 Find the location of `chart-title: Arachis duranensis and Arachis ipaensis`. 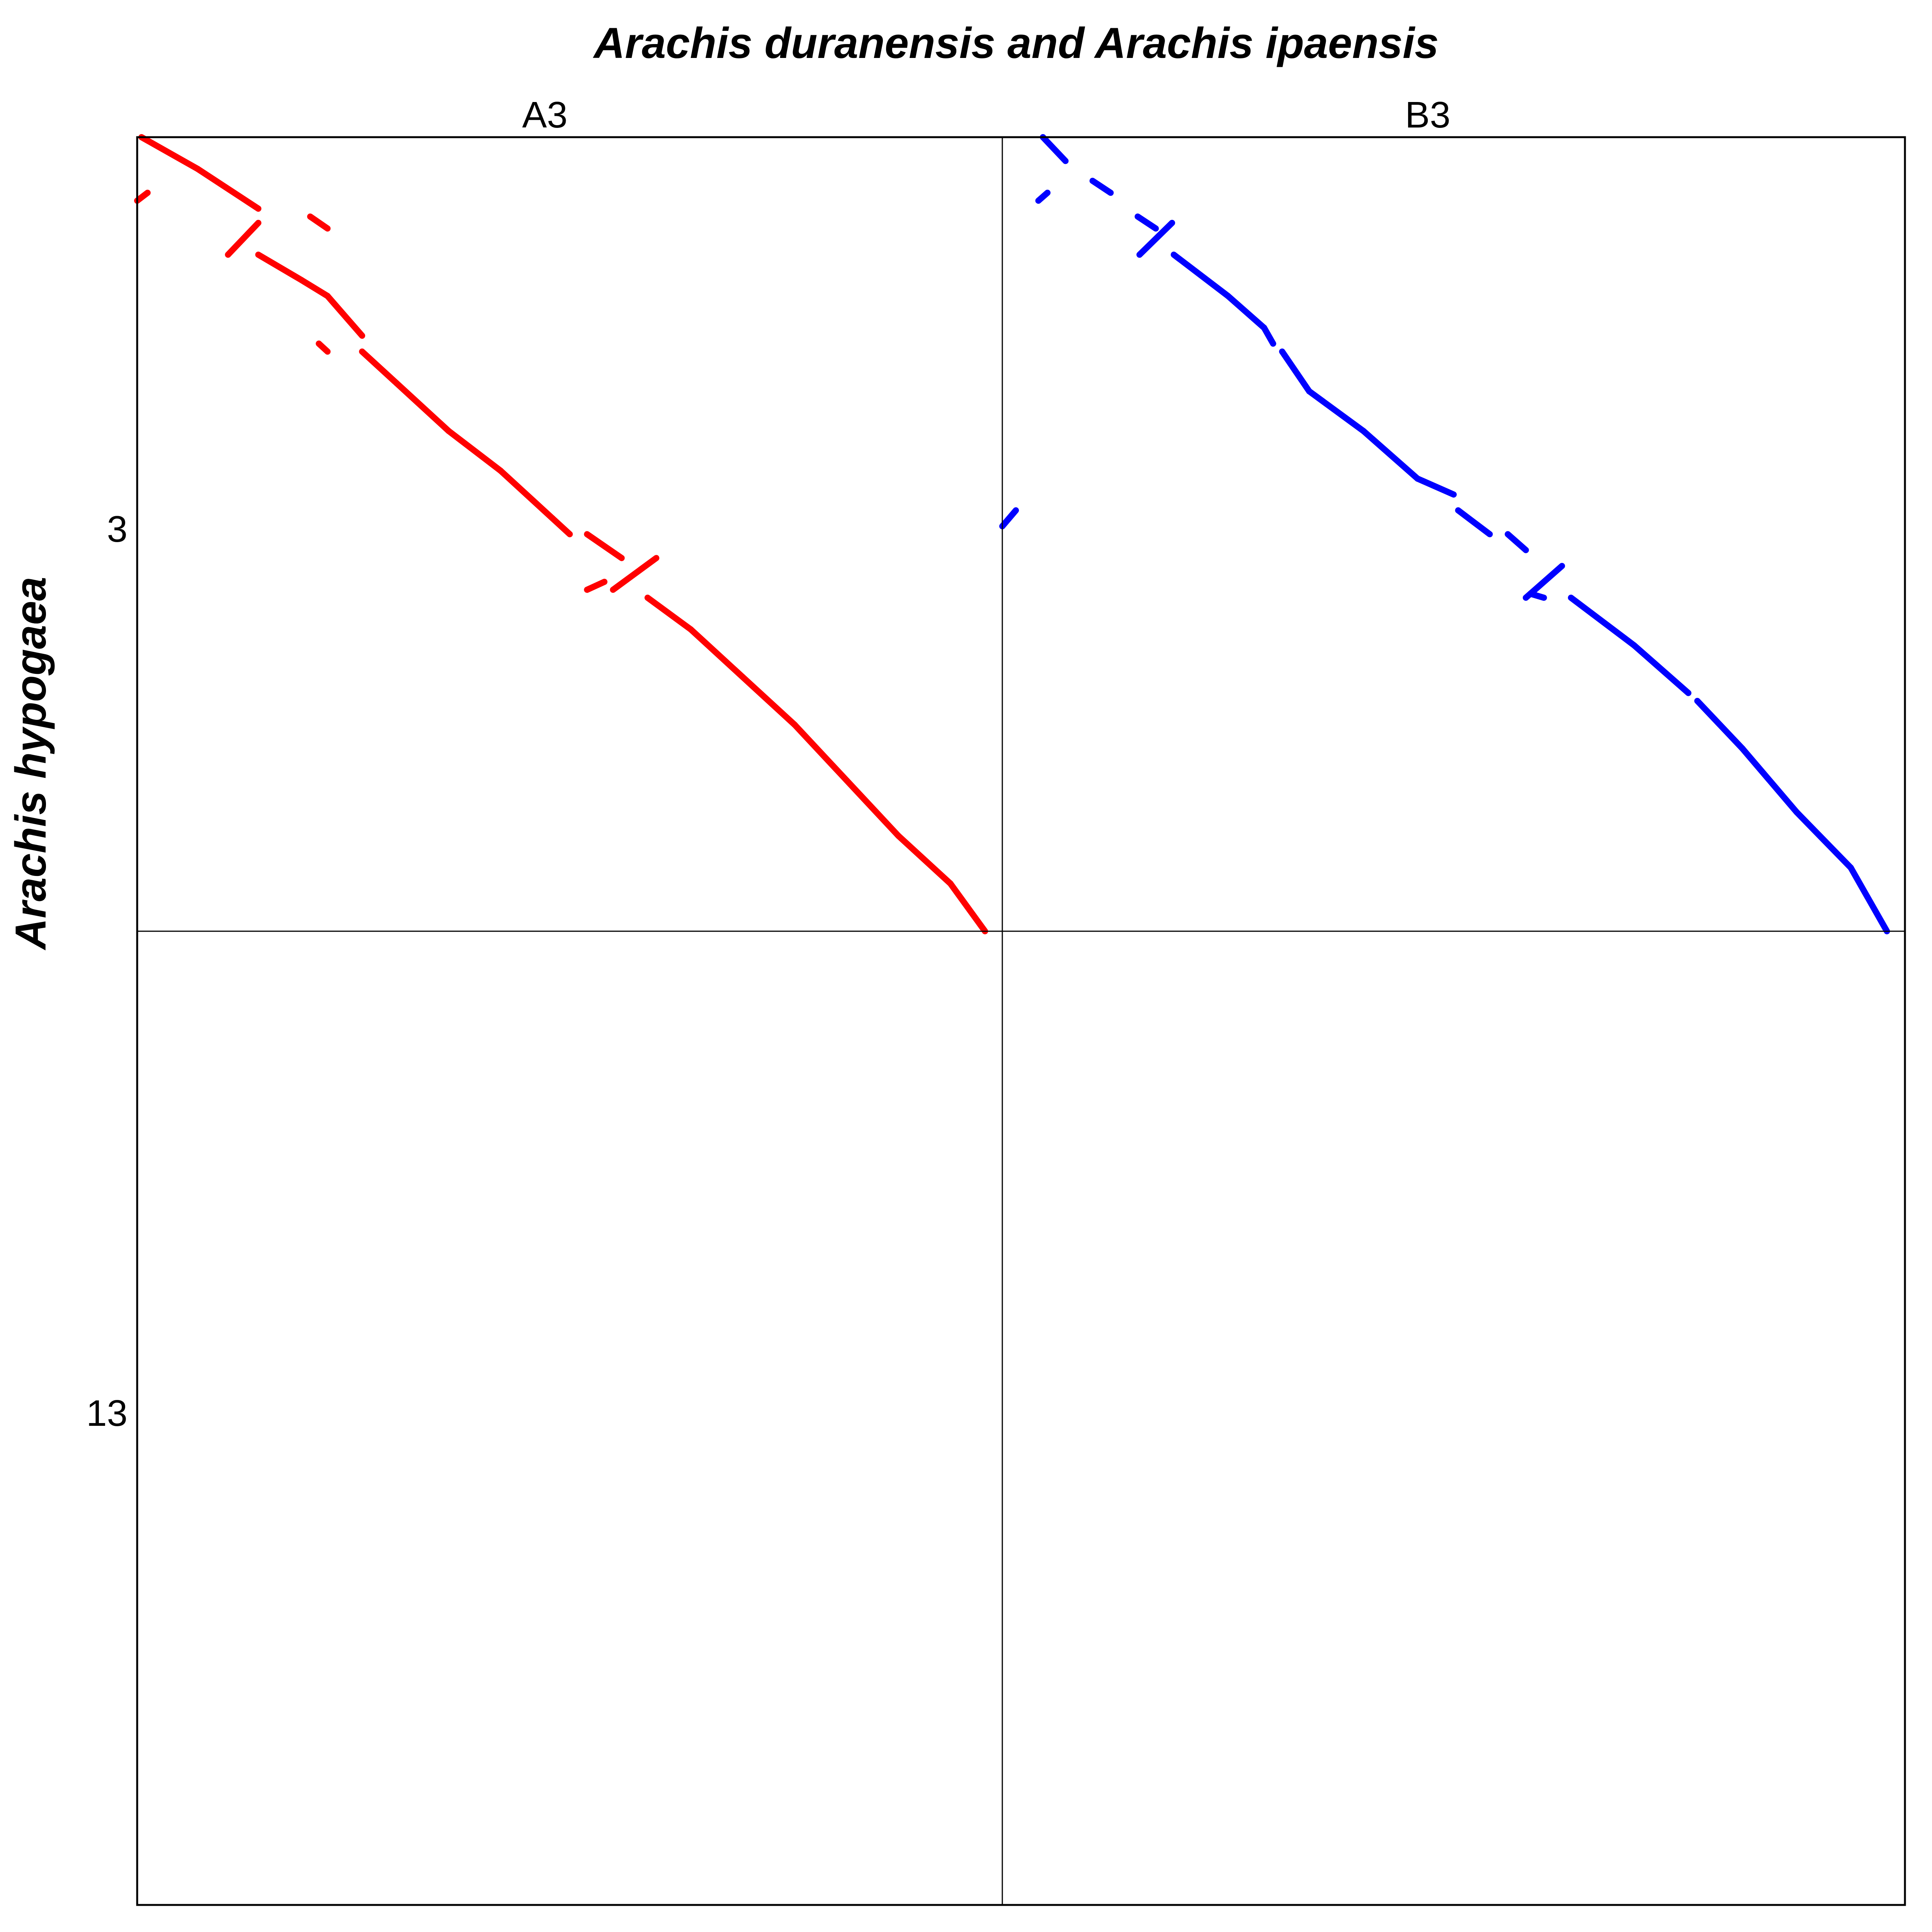

chart-title: Arachis duranensis and Arachis ipaensis is located at coordinates (1016, 43).